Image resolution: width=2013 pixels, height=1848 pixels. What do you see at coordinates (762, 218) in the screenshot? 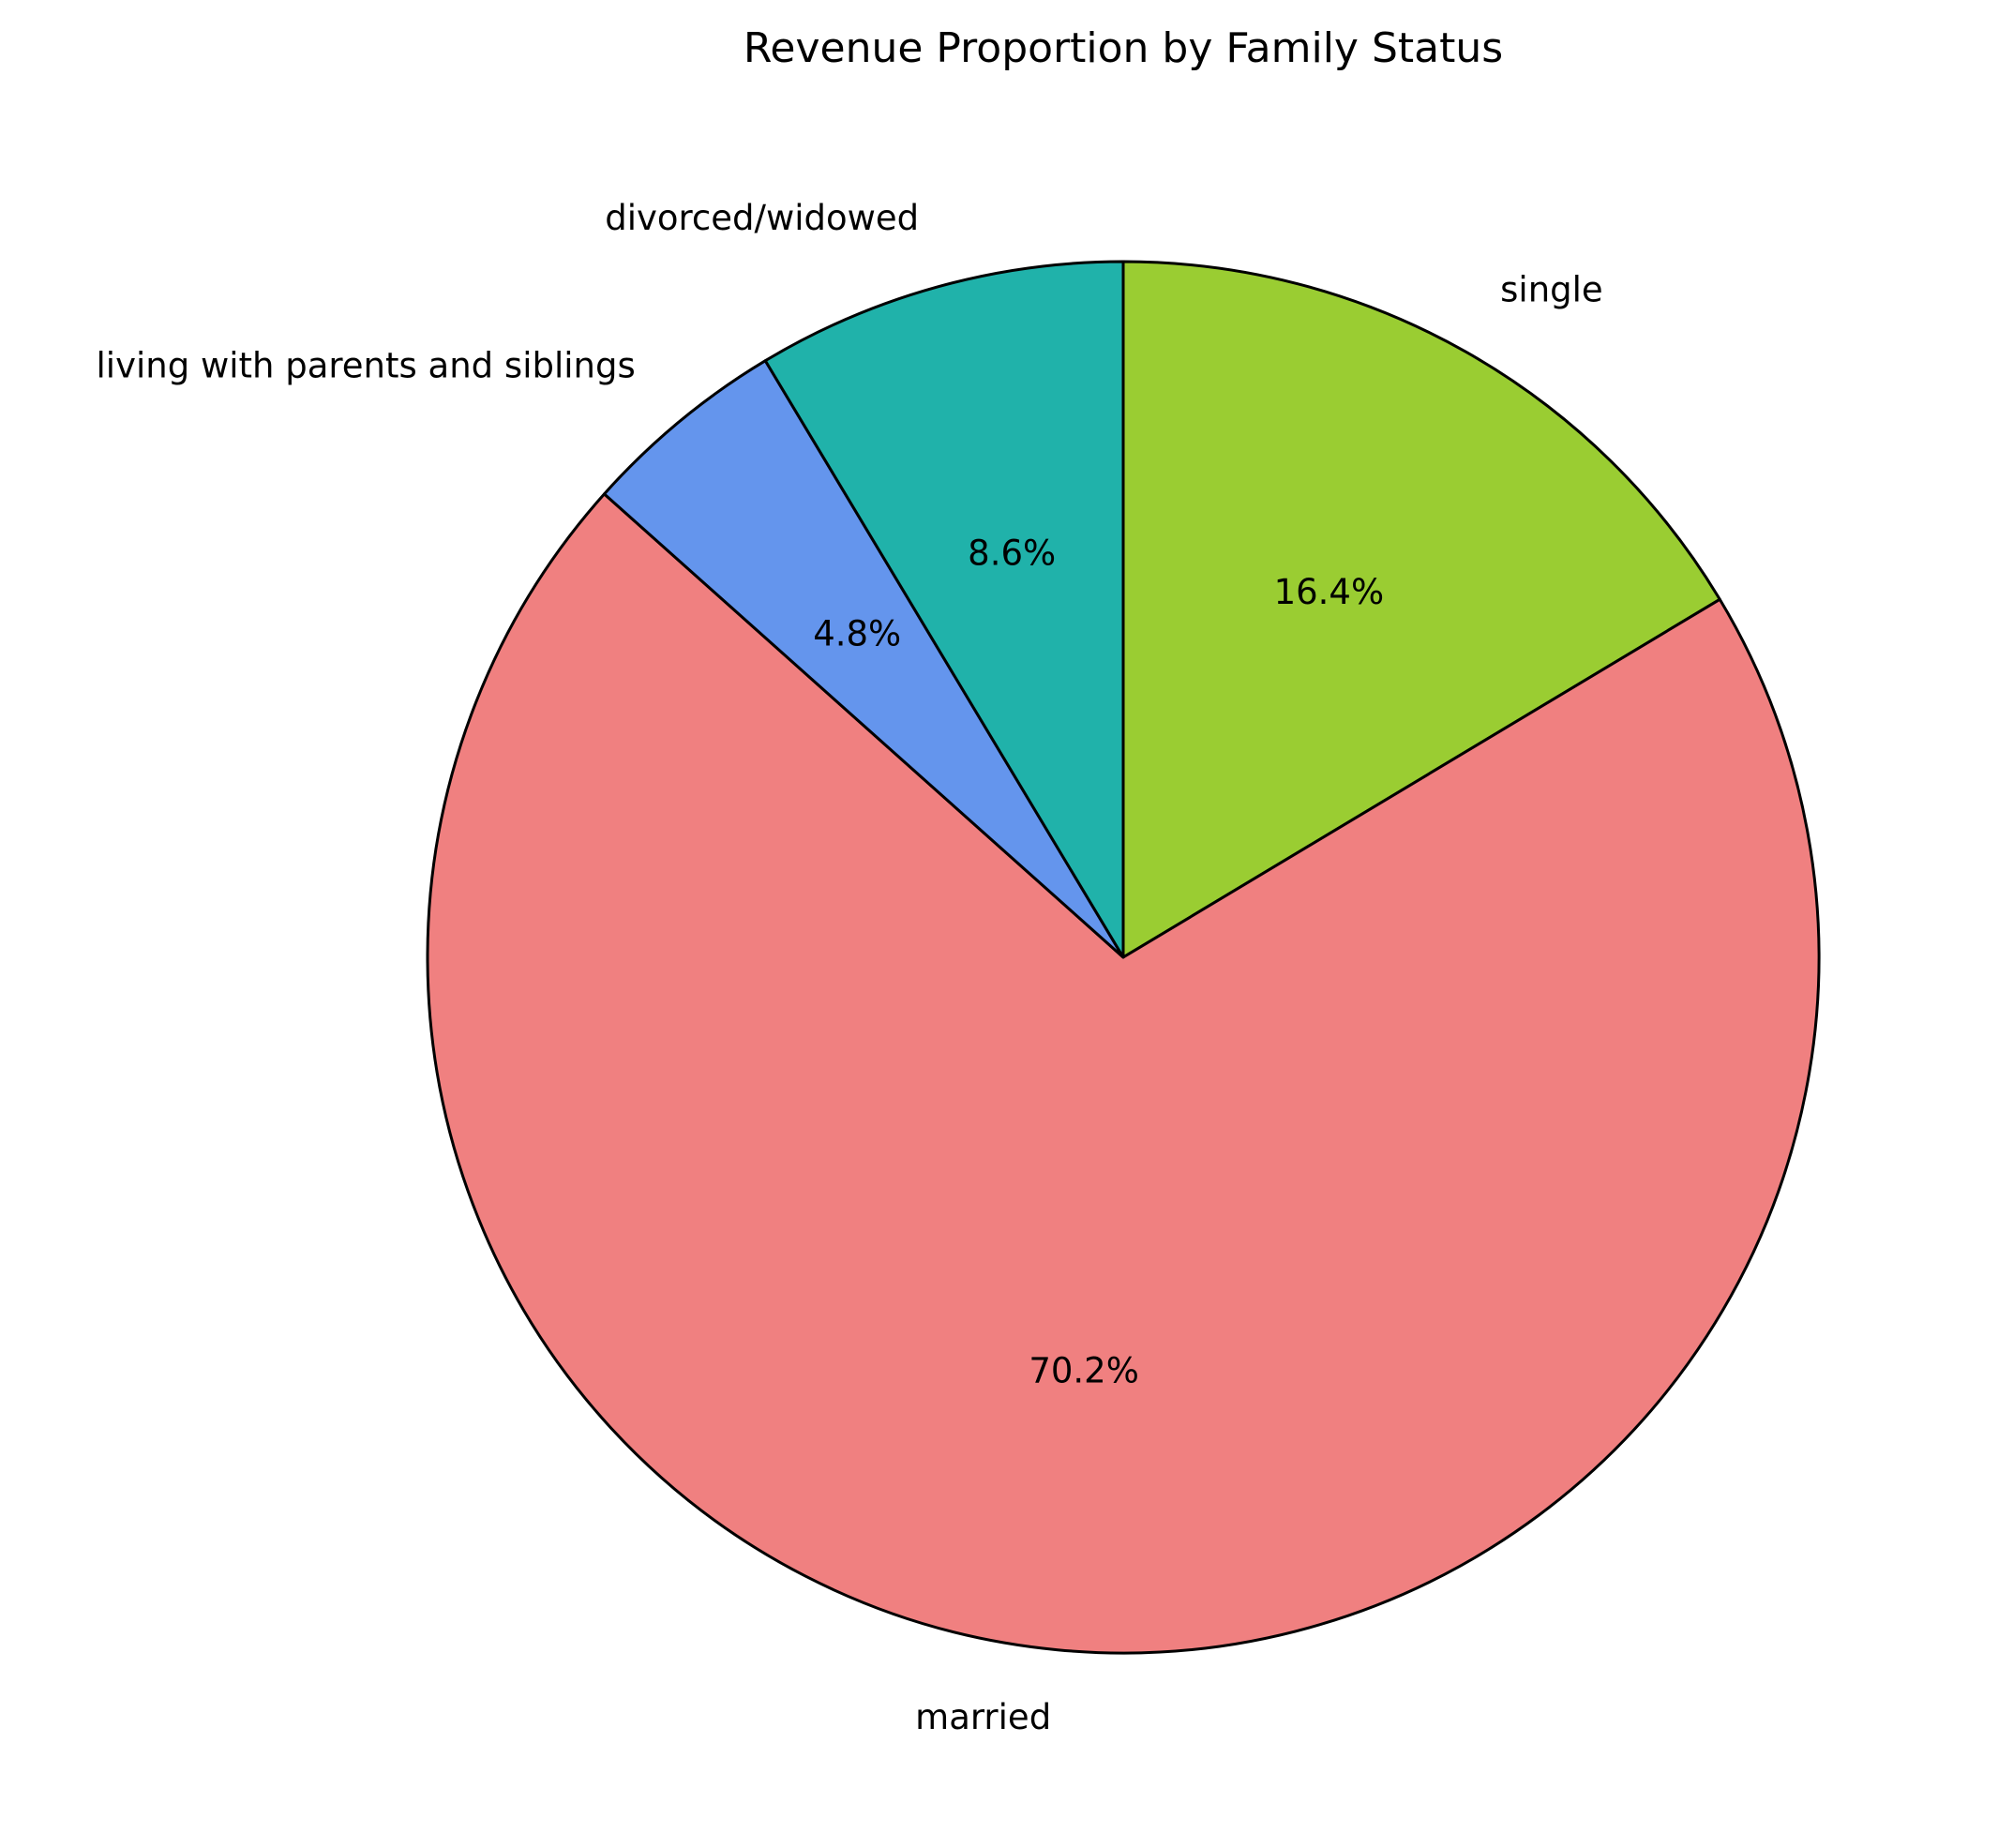
I see `slice-label-divorced-widowed: divorced/widowed` at bounding box center [762, 218].